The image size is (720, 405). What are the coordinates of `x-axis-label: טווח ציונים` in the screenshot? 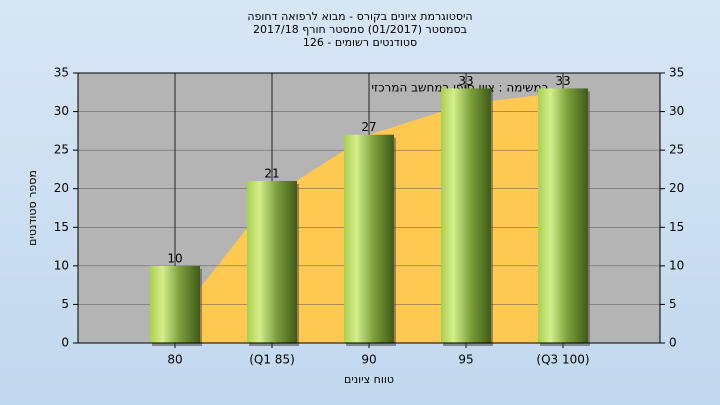 It's located at (369, 379).